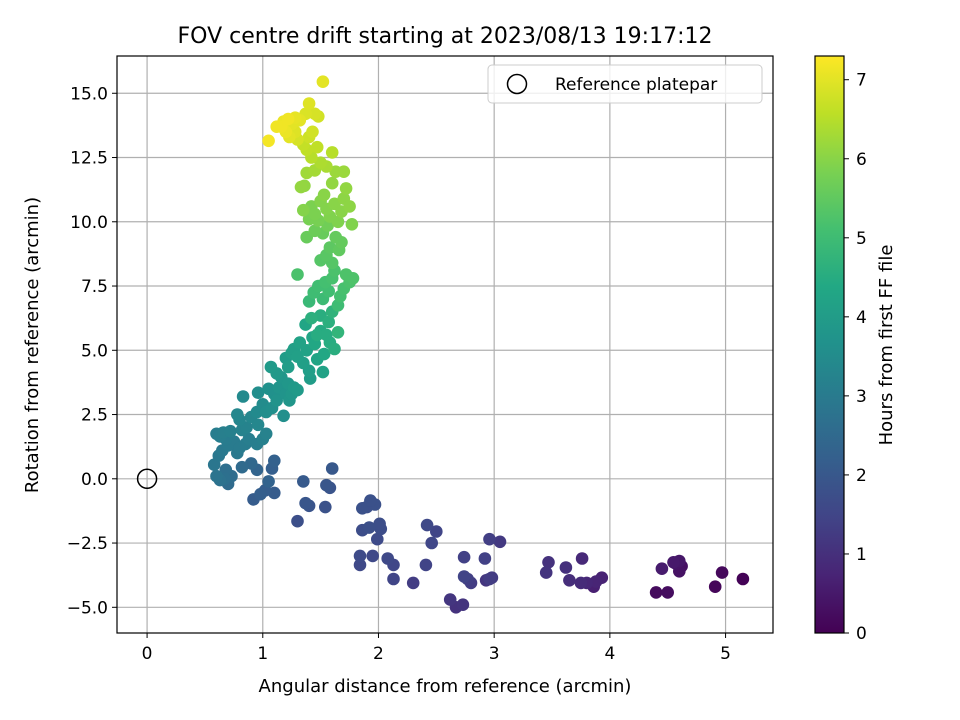 The height and width of the screenshot is (720, 960). I want to click on colorbar-tick-label: 6, so click(861, 160).